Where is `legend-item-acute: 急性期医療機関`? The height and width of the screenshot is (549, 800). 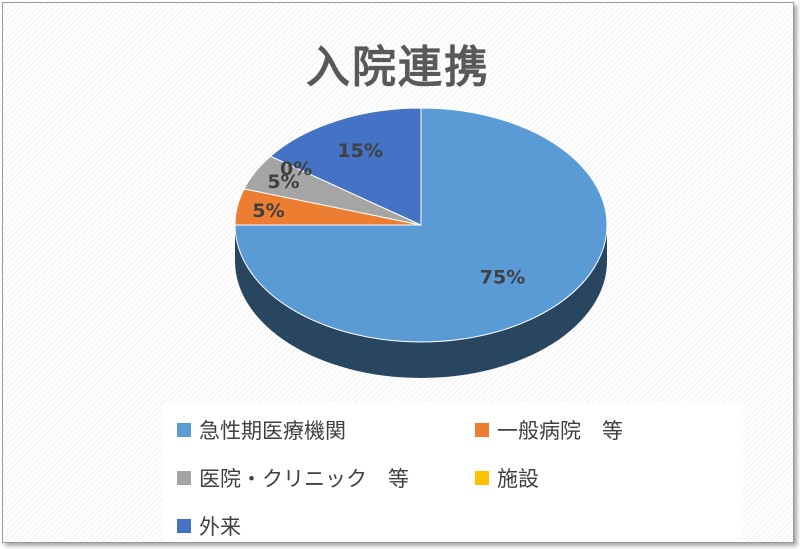
legend-item-acute: 急性期医療機関 is located at coordinates (261, 430).